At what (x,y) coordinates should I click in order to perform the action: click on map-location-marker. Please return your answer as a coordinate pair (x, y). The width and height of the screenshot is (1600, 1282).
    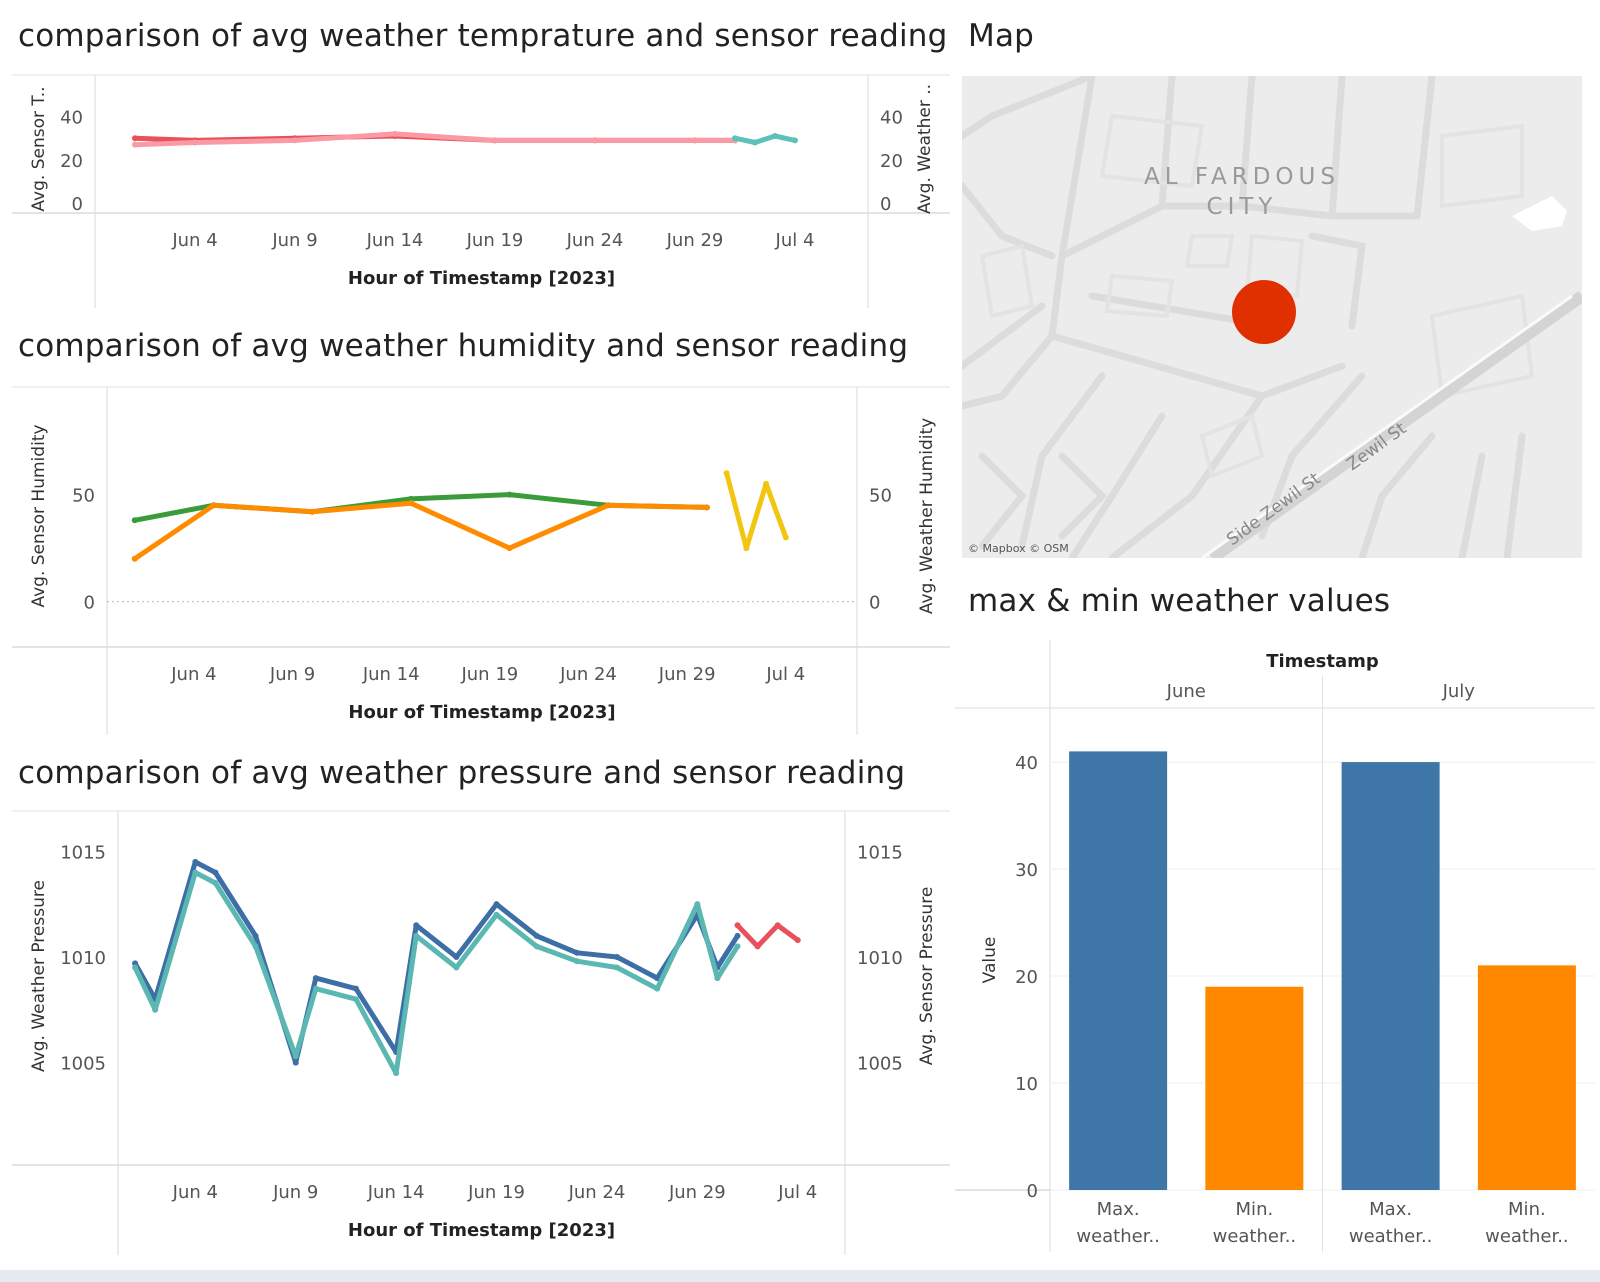
    Looking at the image, I should click on (1264, 312).